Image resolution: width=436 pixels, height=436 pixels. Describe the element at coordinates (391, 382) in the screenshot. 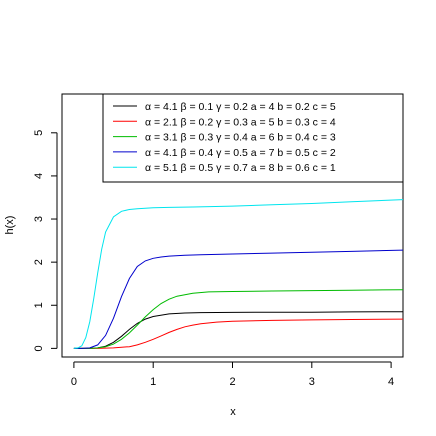

I see `x-tick-label: 4` at that location.